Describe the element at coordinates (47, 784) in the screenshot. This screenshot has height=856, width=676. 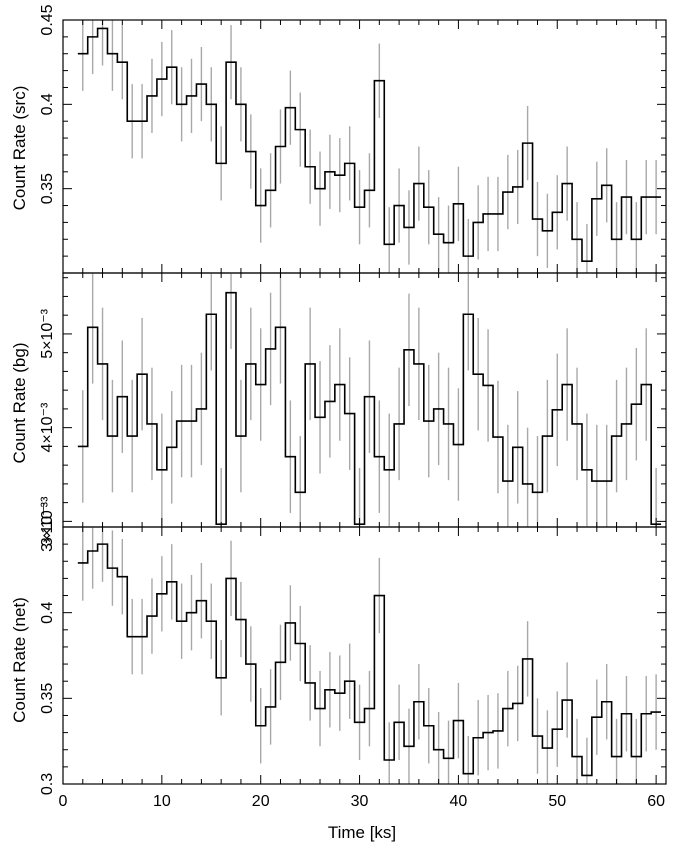
I see `net-ytick-label: 0.3` at that location.